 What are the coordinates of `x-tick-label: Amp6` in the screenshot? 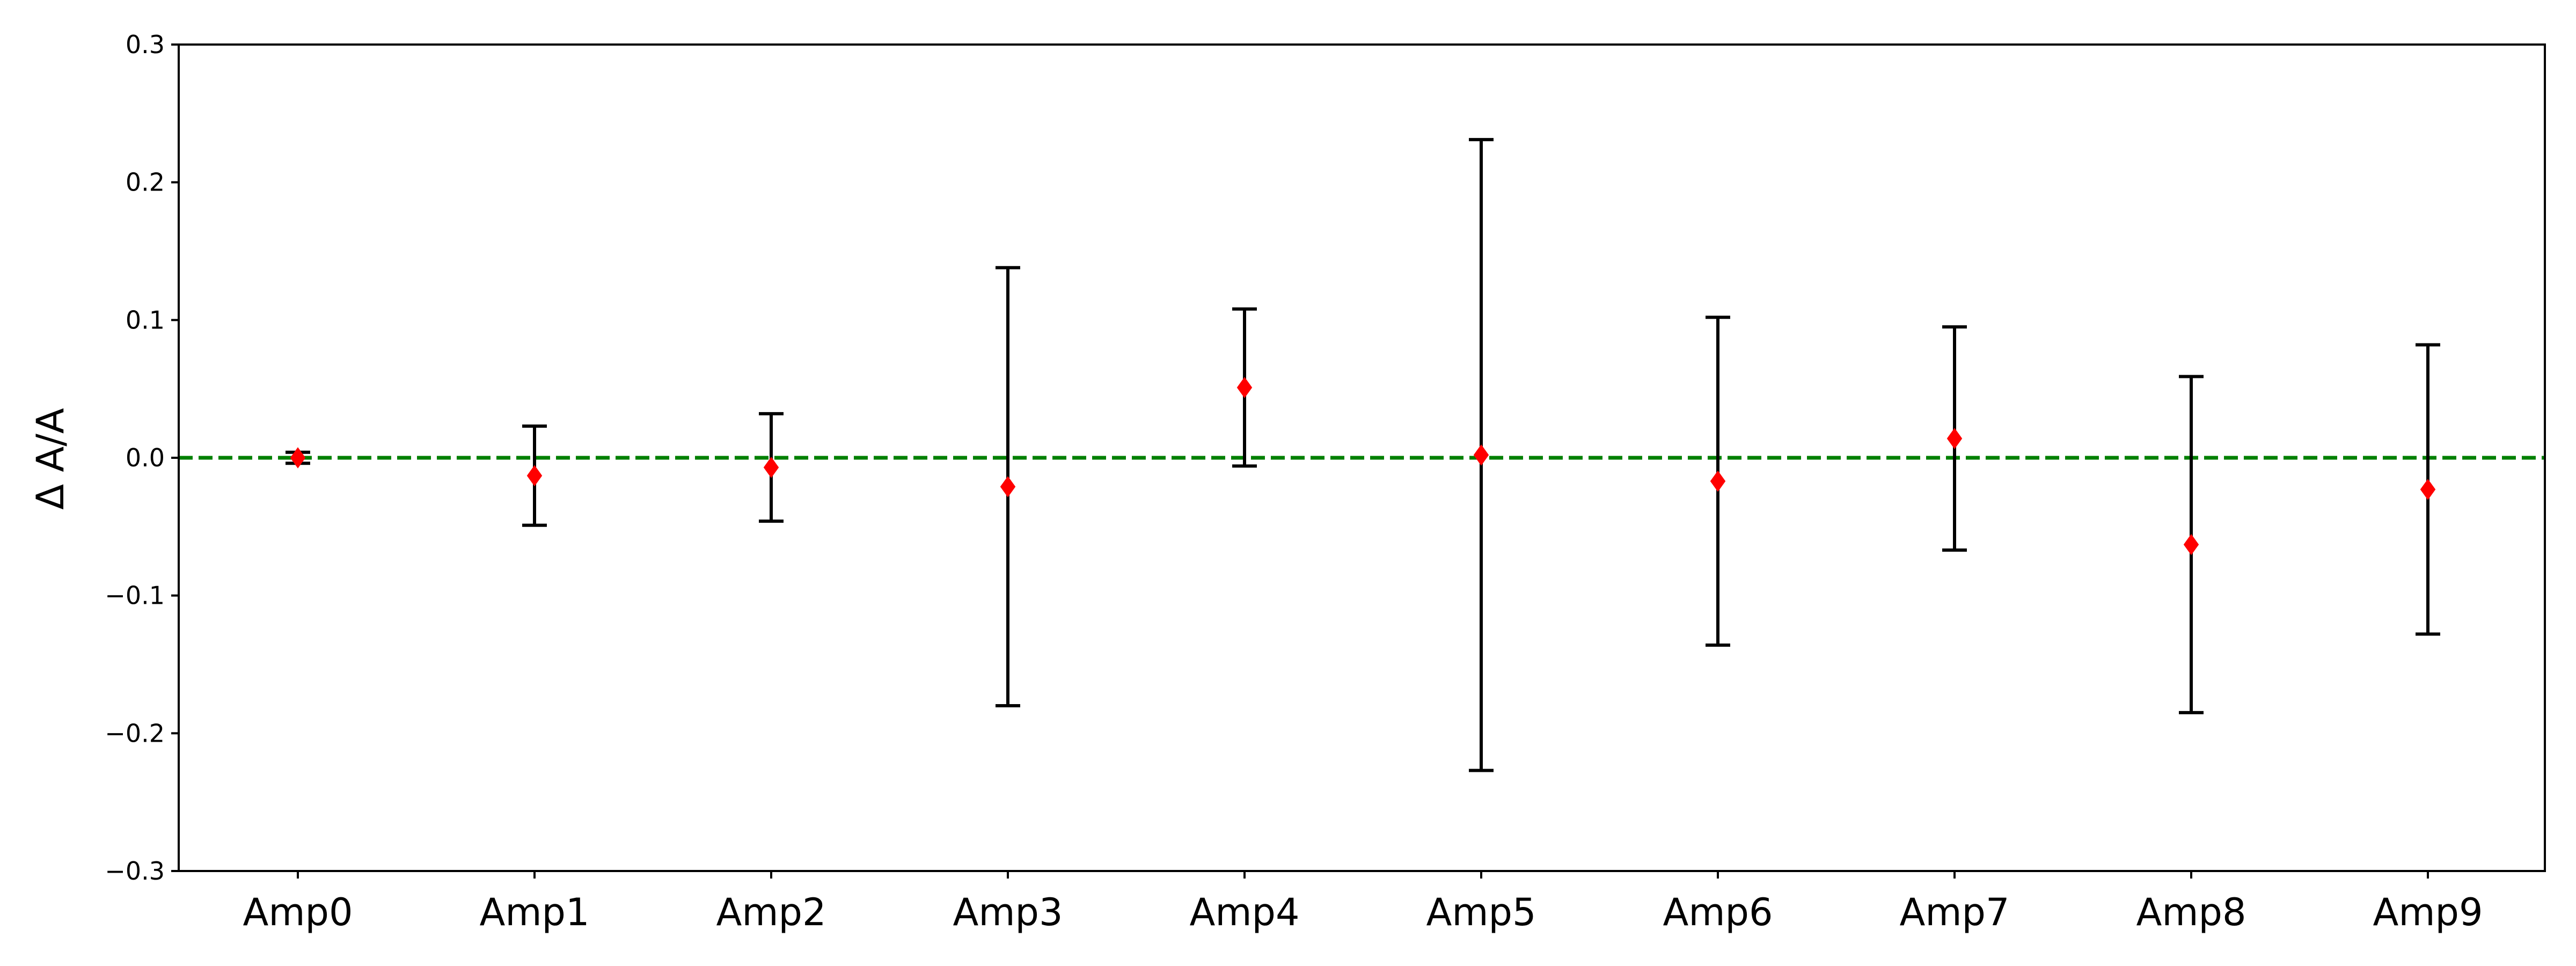 It's located at (1718, 912).